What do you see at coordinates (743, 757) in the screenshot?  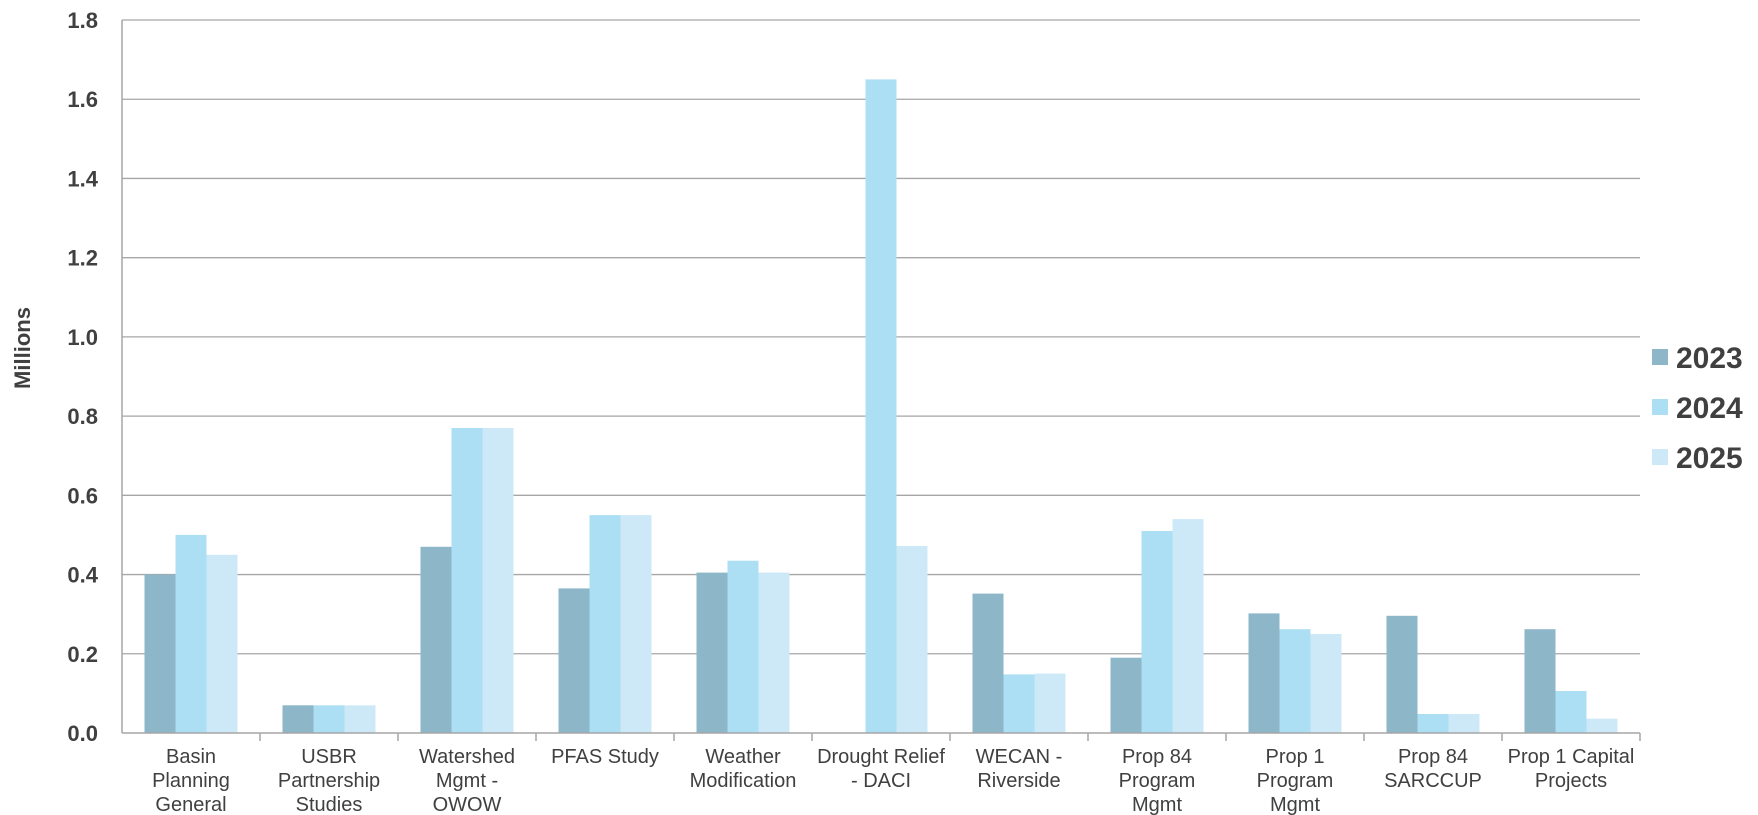 I see `category-label: Weather` at bounding box center [743, 757].